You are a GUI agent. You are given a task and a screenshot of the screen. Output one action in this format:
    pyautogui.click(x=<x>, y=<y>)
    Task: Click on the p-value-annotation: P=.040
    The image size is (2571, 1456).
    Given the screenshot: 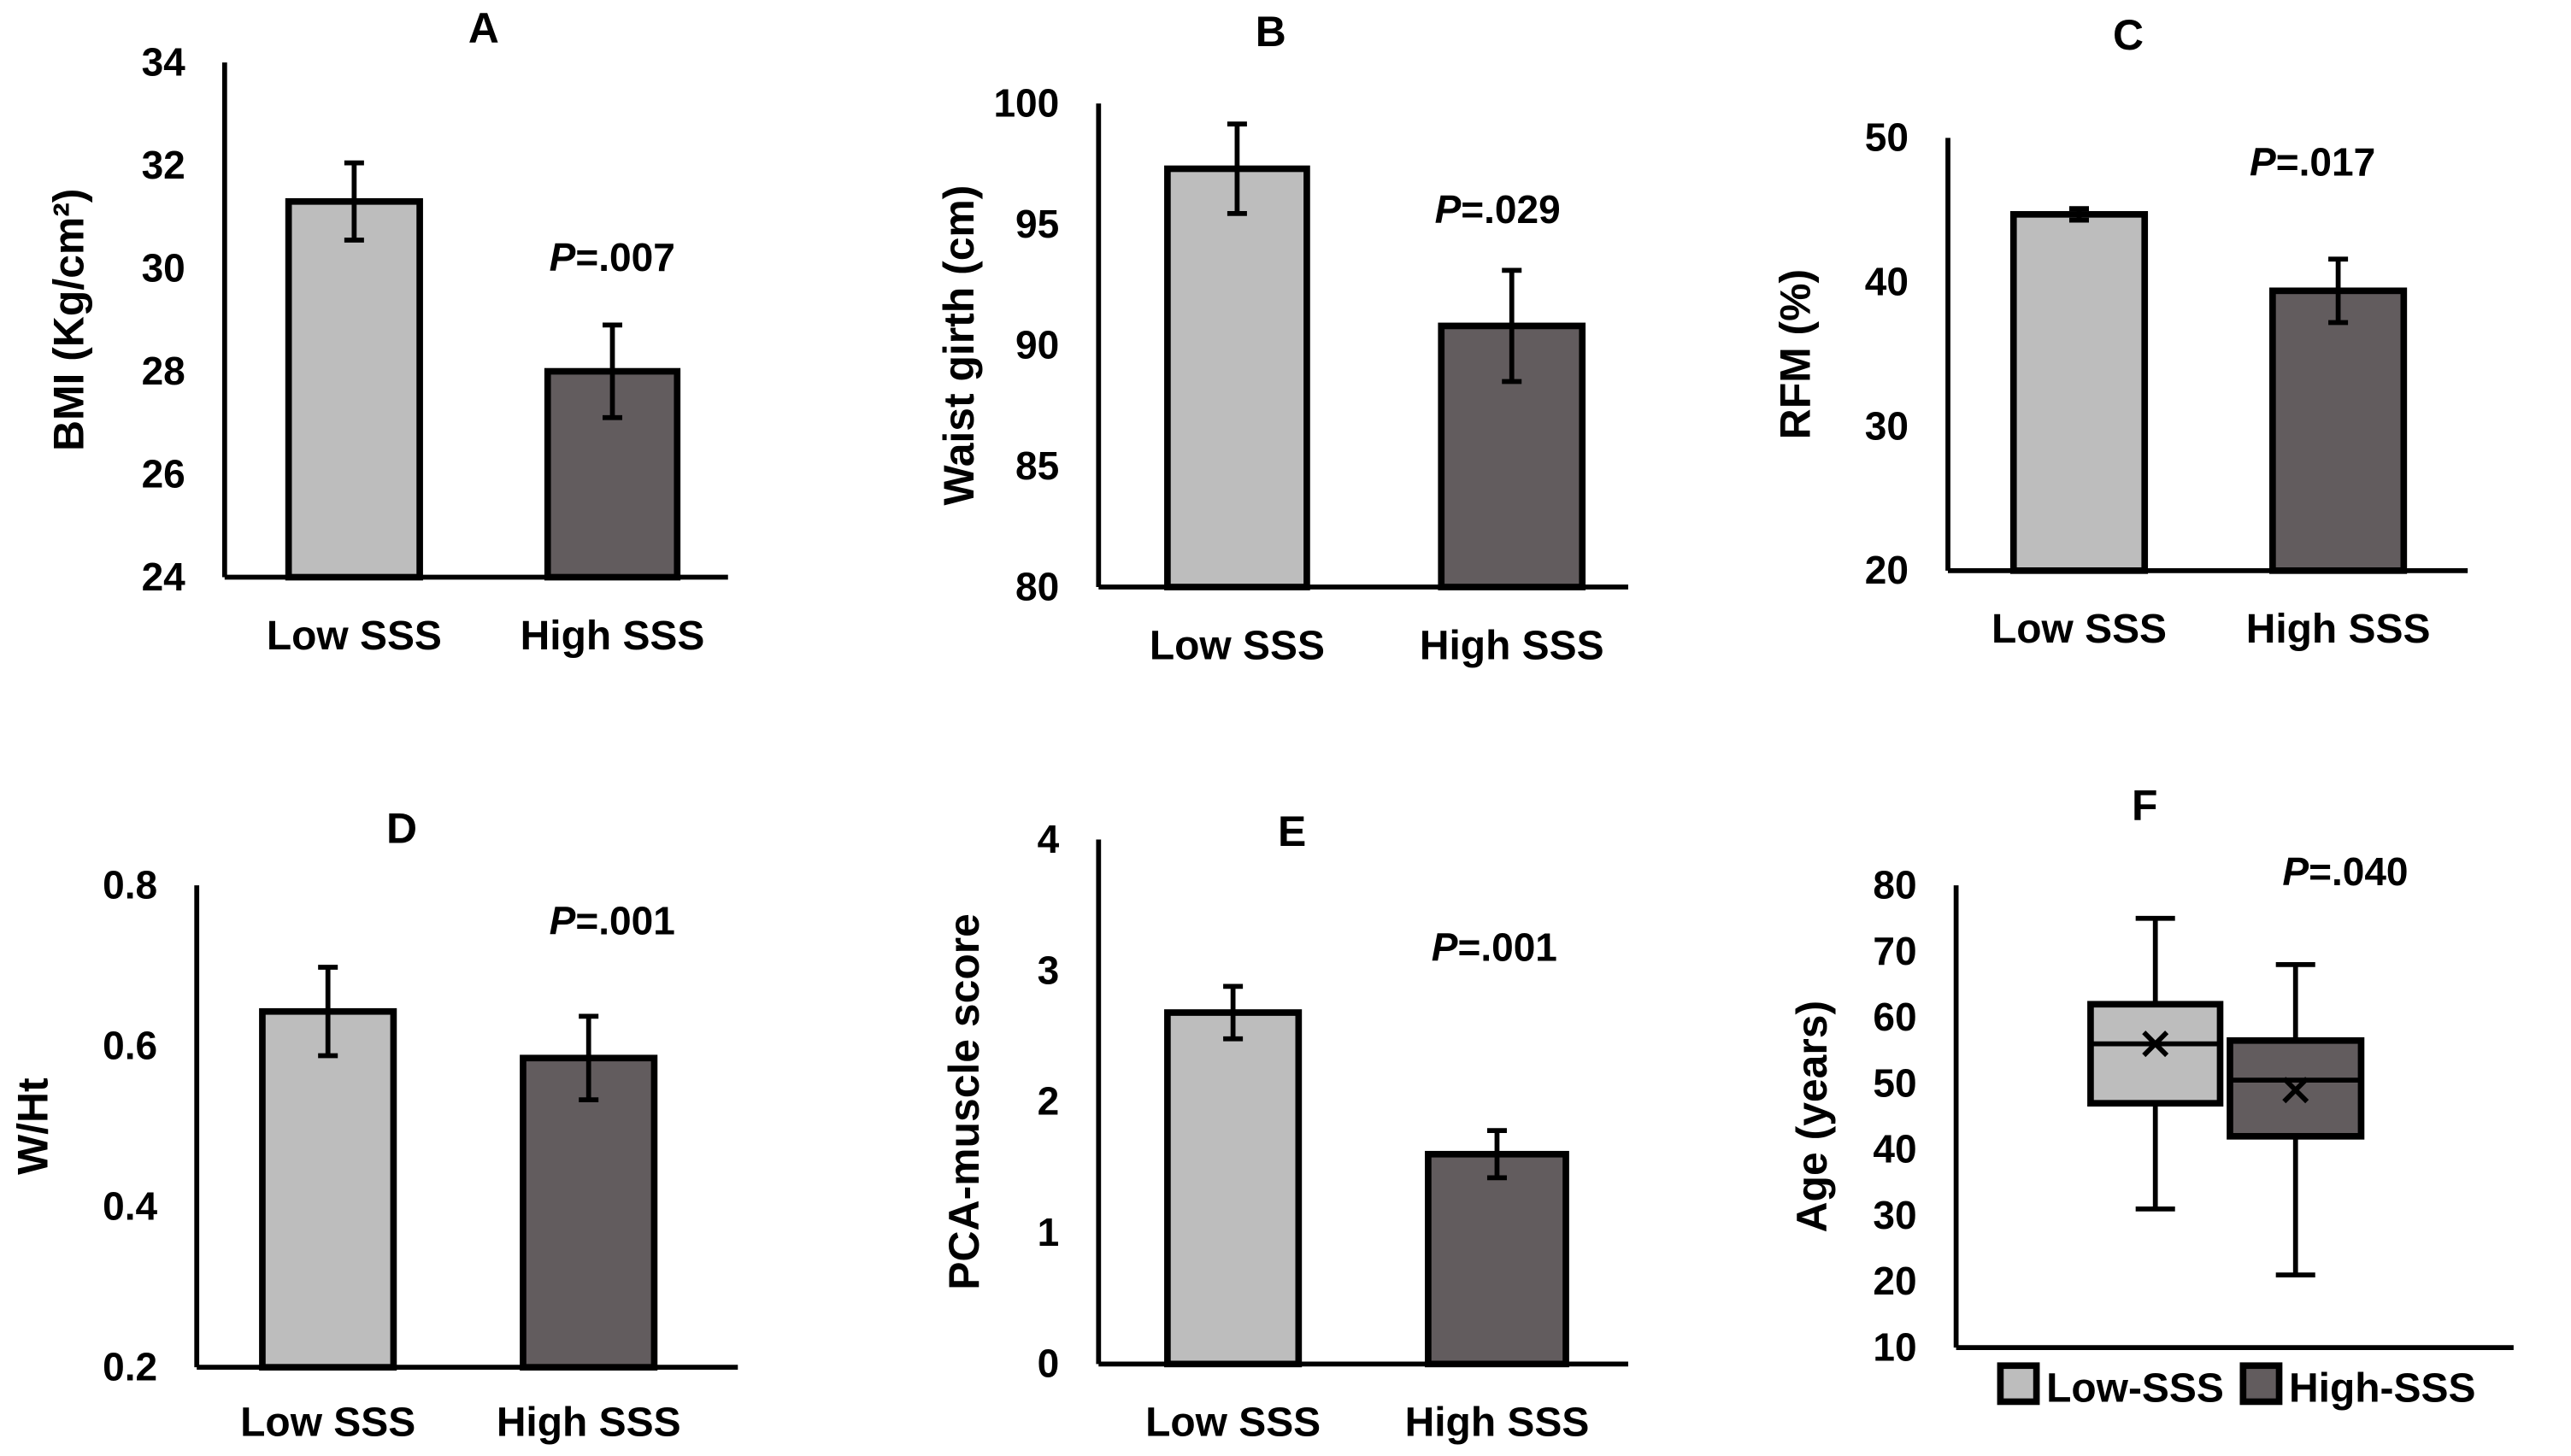 What is the action you would take?
    pyautogui.click(x=2345, y=871)
    